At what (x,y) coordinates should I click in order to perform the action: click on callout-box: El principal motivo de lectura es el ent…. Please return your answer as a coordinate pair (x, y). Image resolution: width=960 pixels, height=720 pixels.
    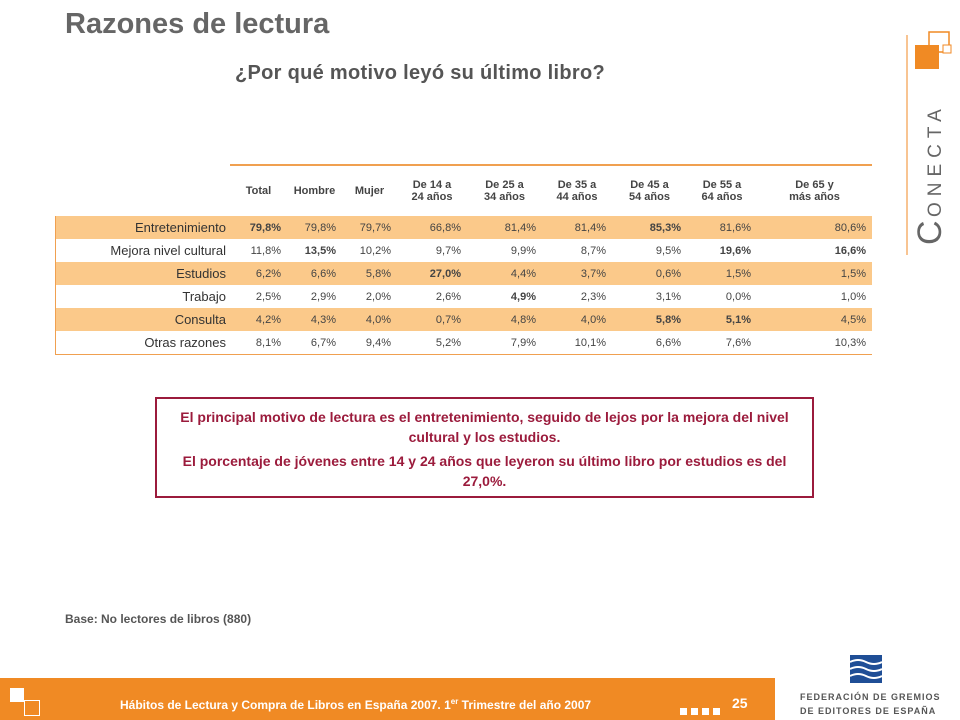
    Looking at the image, I should click on (484, 447).